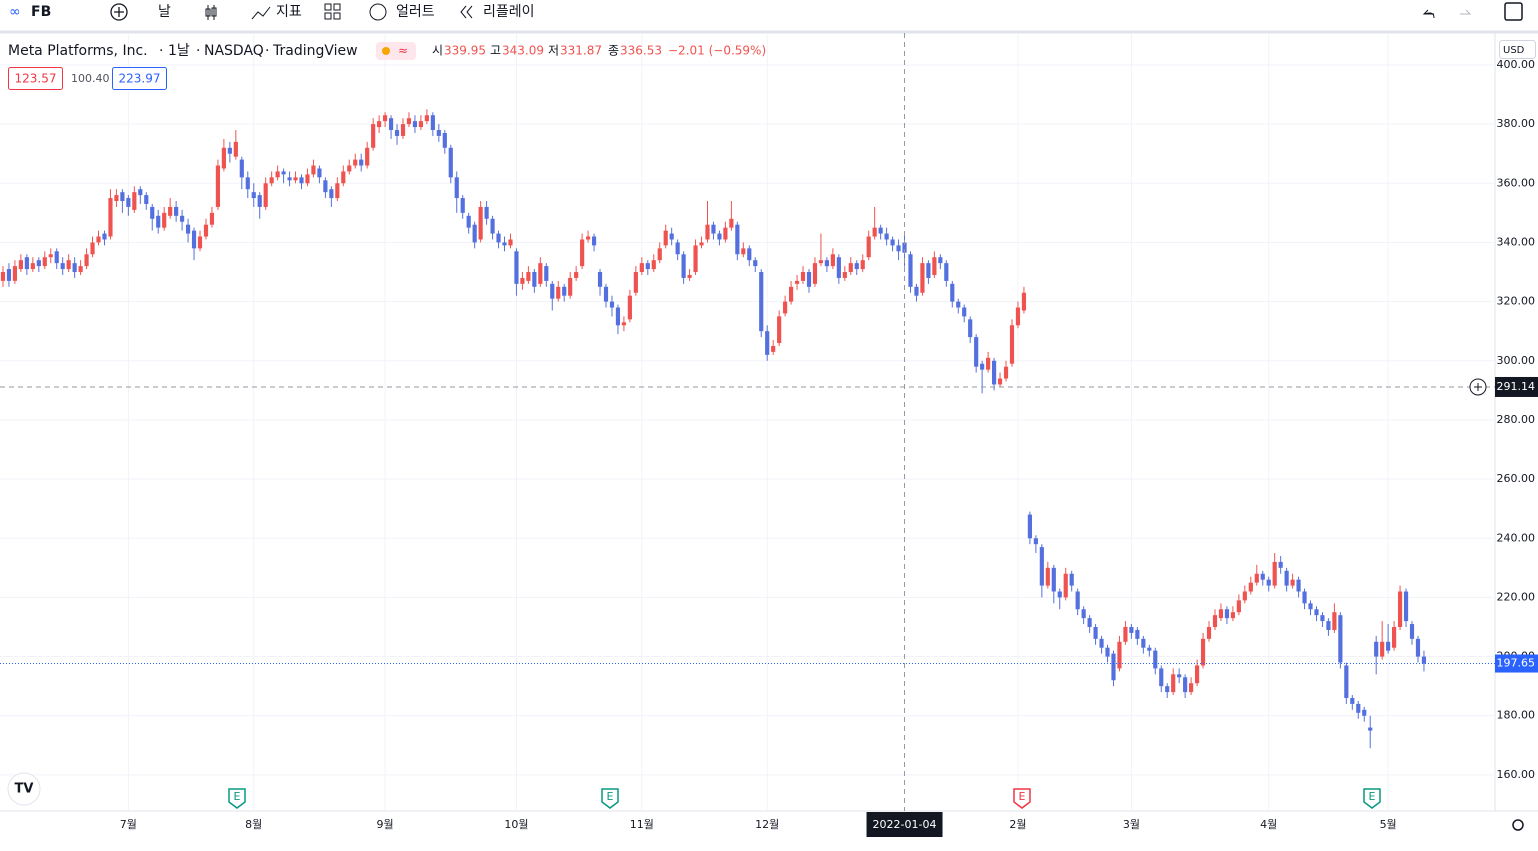  What do you see at coordinates (1466, 12) in the screenshot?
I see `redo-button` at bounding box center [1466, 12].